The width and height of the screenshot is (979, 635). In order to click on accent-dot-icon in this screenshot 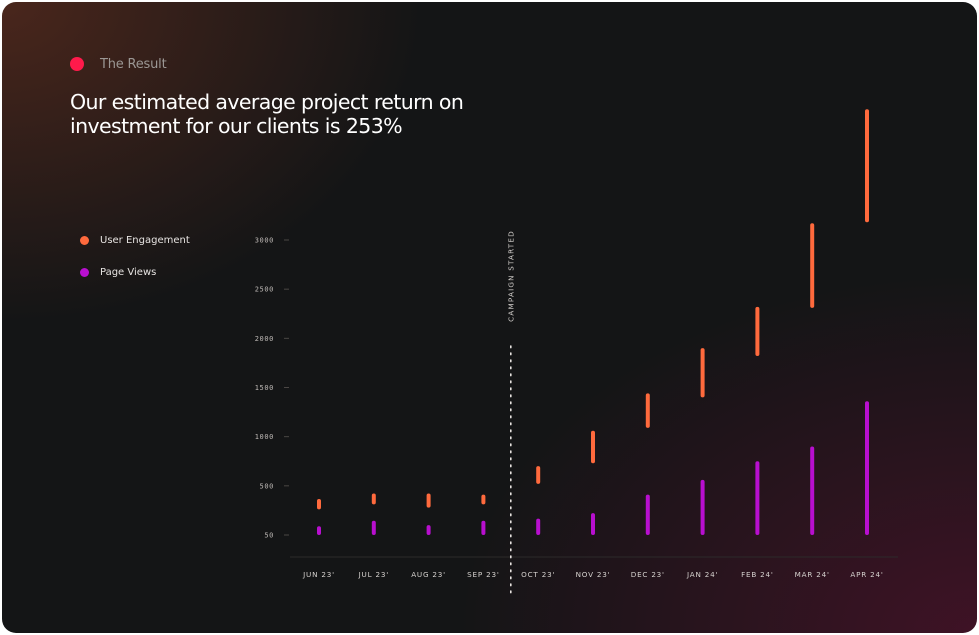, I will do `click(77, 64)`.